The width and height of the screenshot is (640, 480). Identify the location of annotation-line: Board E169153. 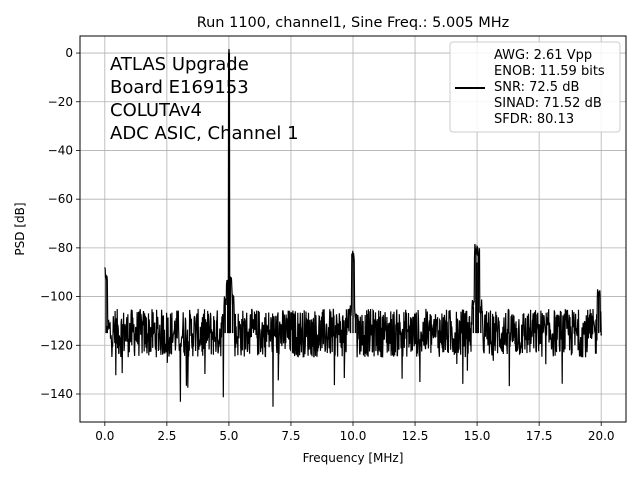
(179, 87).